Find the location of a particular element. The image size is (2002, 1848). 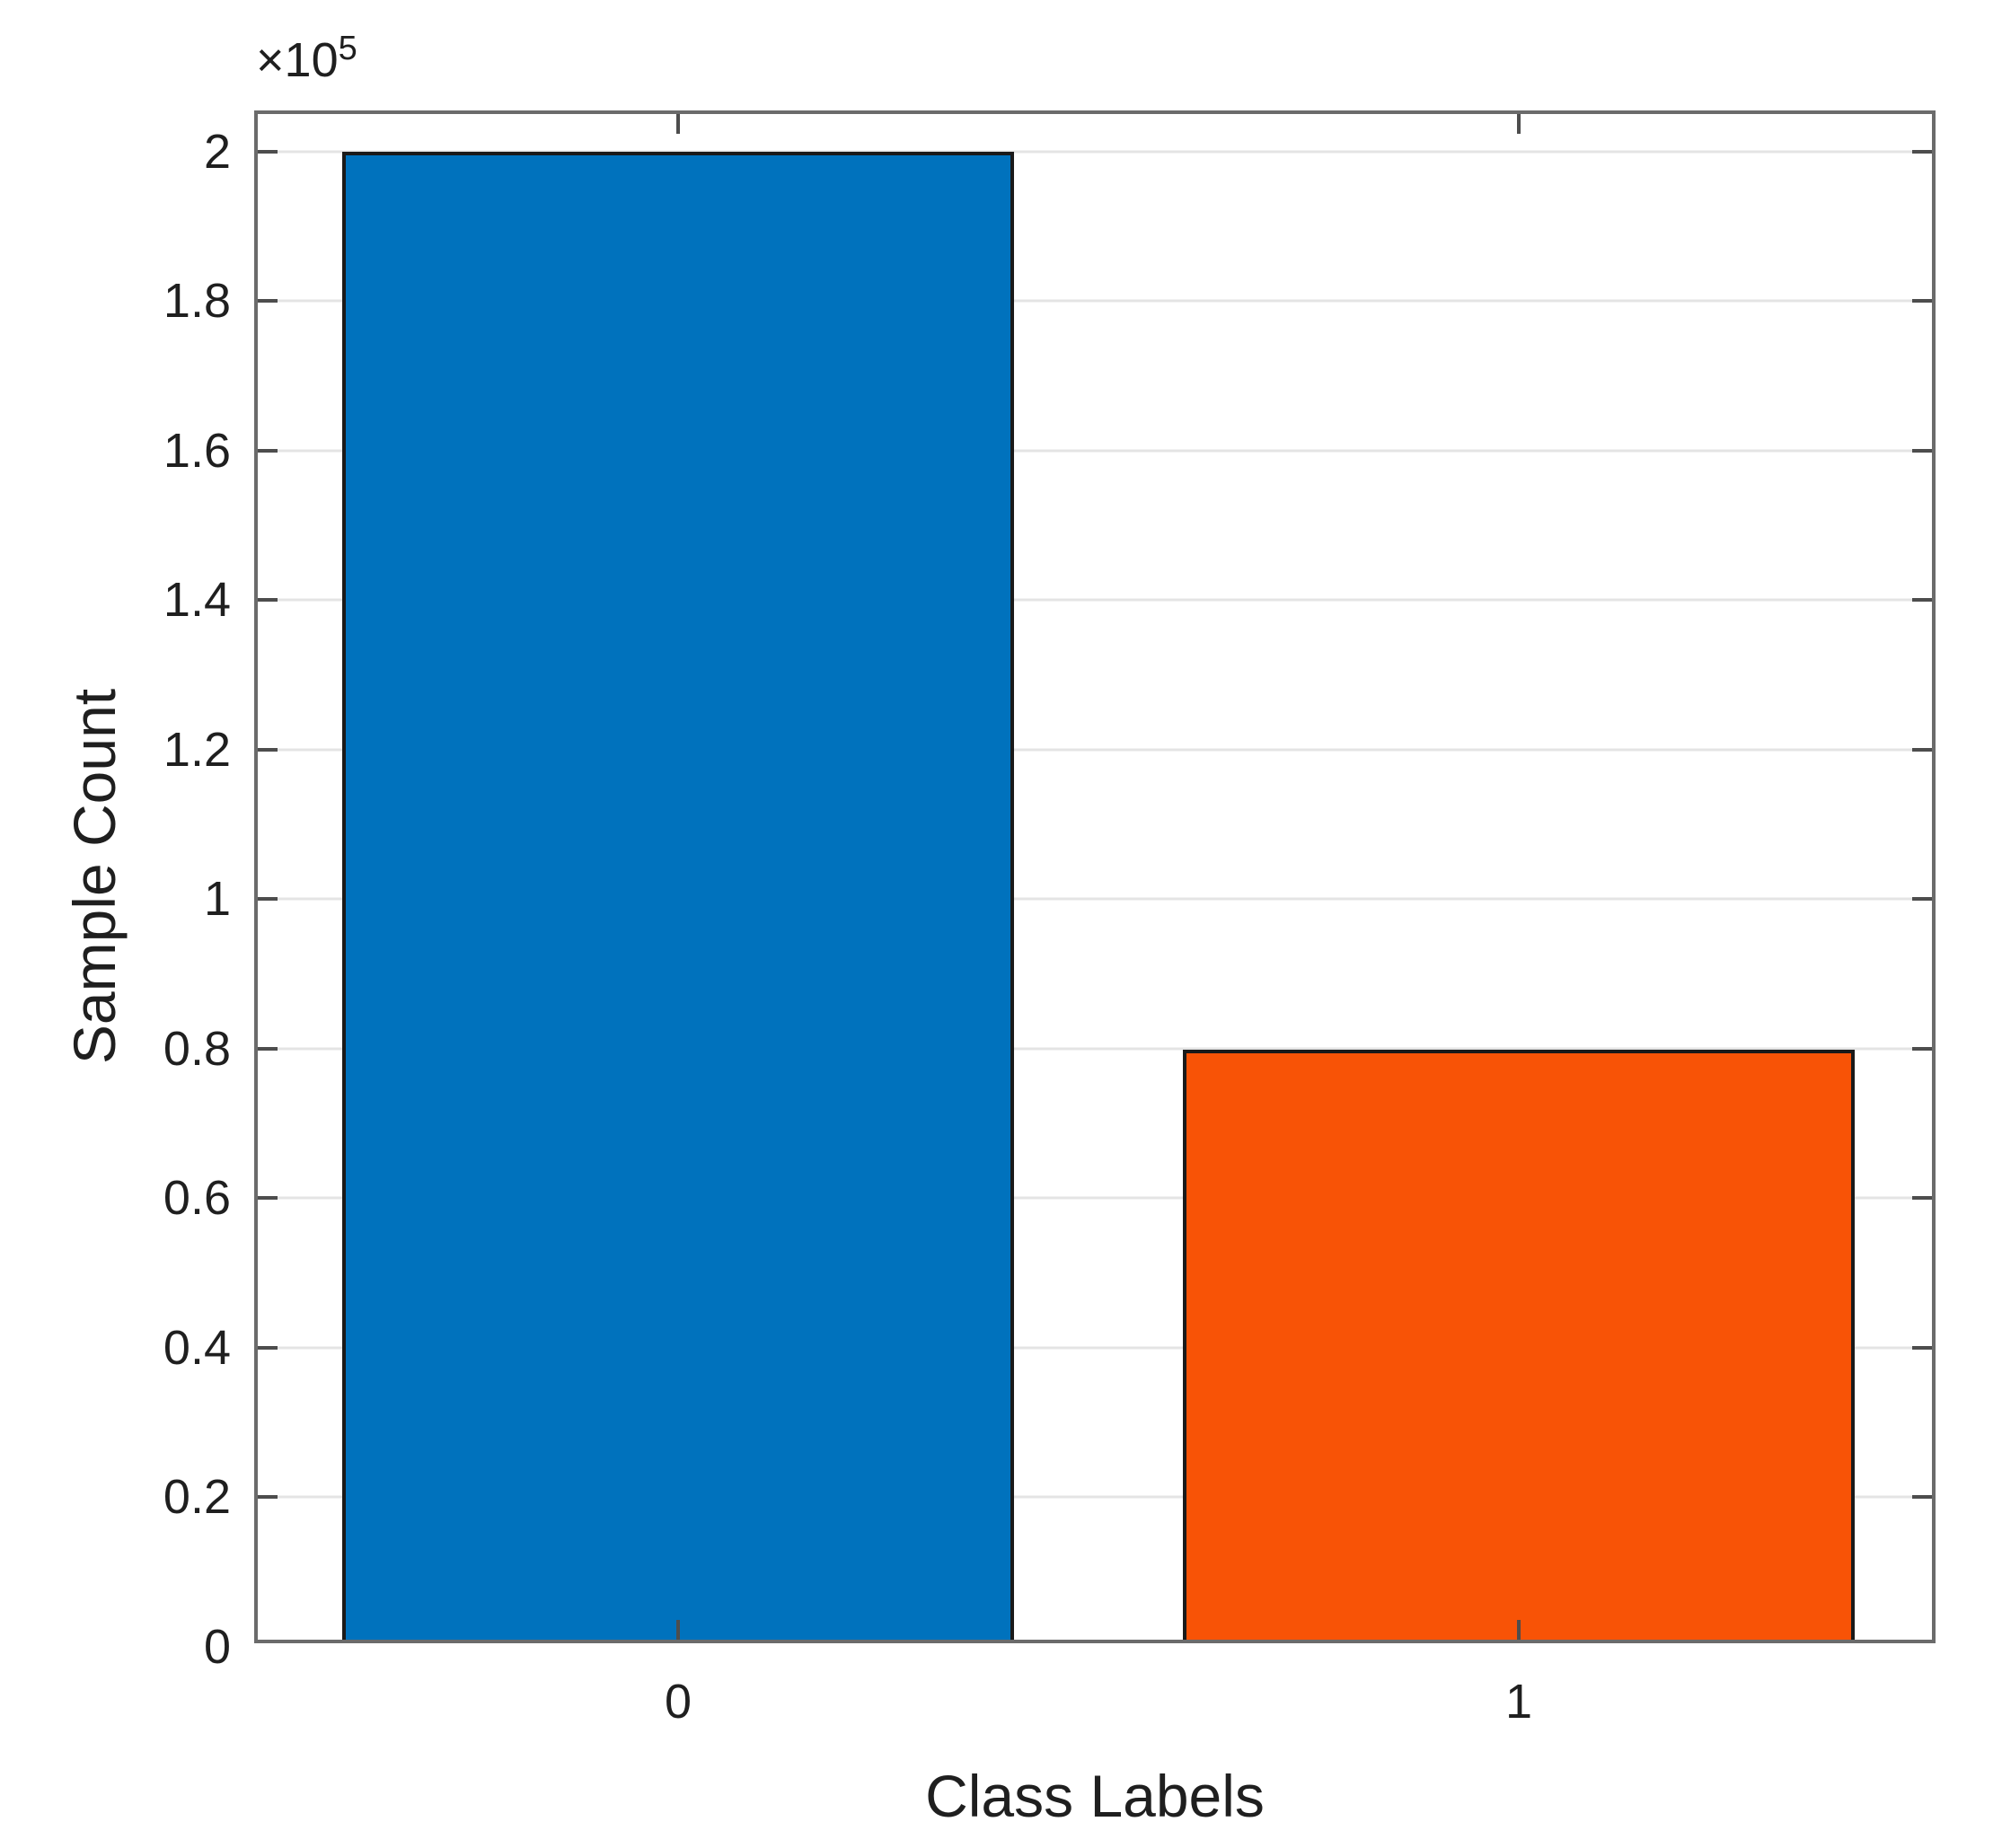

y-tick-label: 0.2 is located at coordinates (197, 1497).